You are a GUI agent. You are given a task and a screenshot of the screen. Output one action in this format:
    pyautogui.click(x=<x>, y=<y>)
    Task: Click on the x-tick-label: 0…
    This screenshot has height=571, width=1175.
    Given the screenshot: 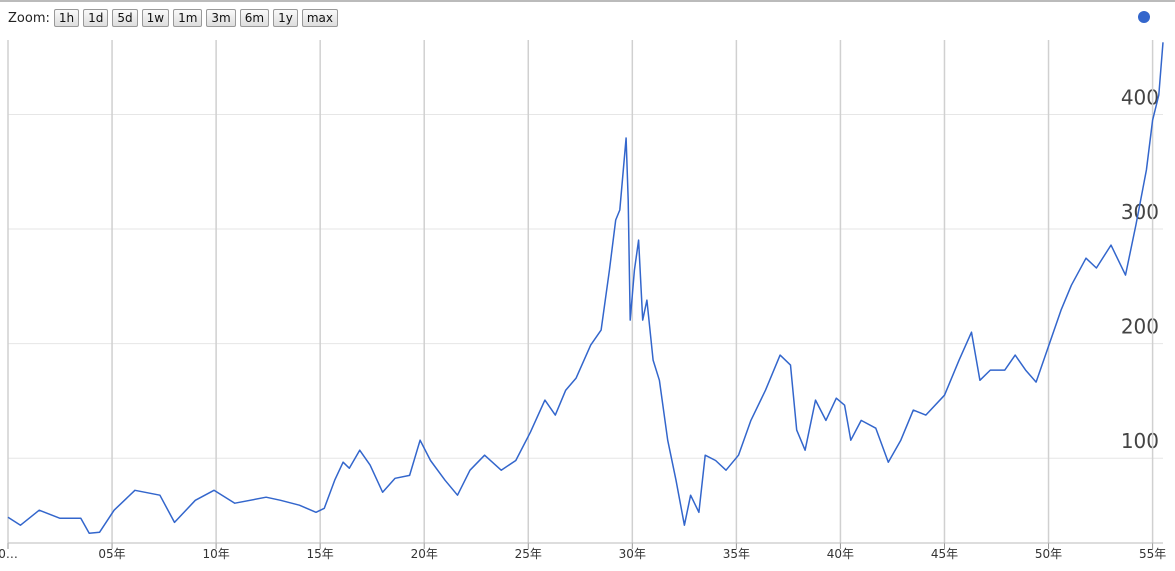 What is the action you would take?
    pyautogui.click(x=9, y=554)
    